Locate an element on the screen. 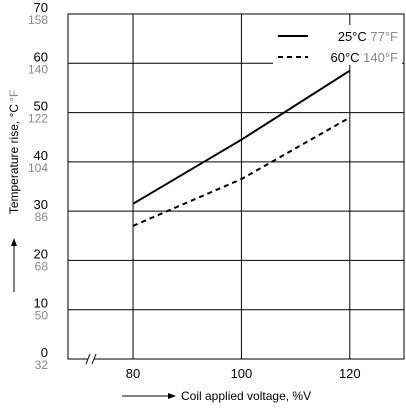  x-axis-label: Coil applied voltage, %V is located at coordinates (246, 396).